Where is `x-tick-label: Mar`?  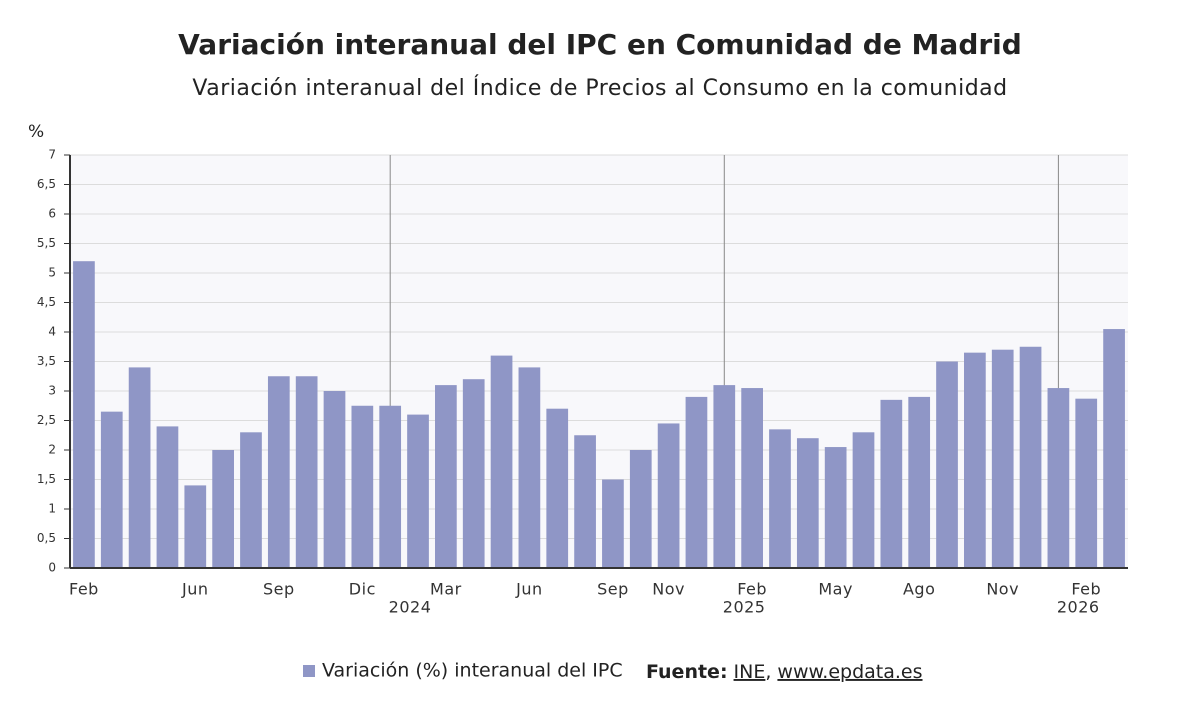
x-tick-label: Mar is located at coordinates (446, 589).